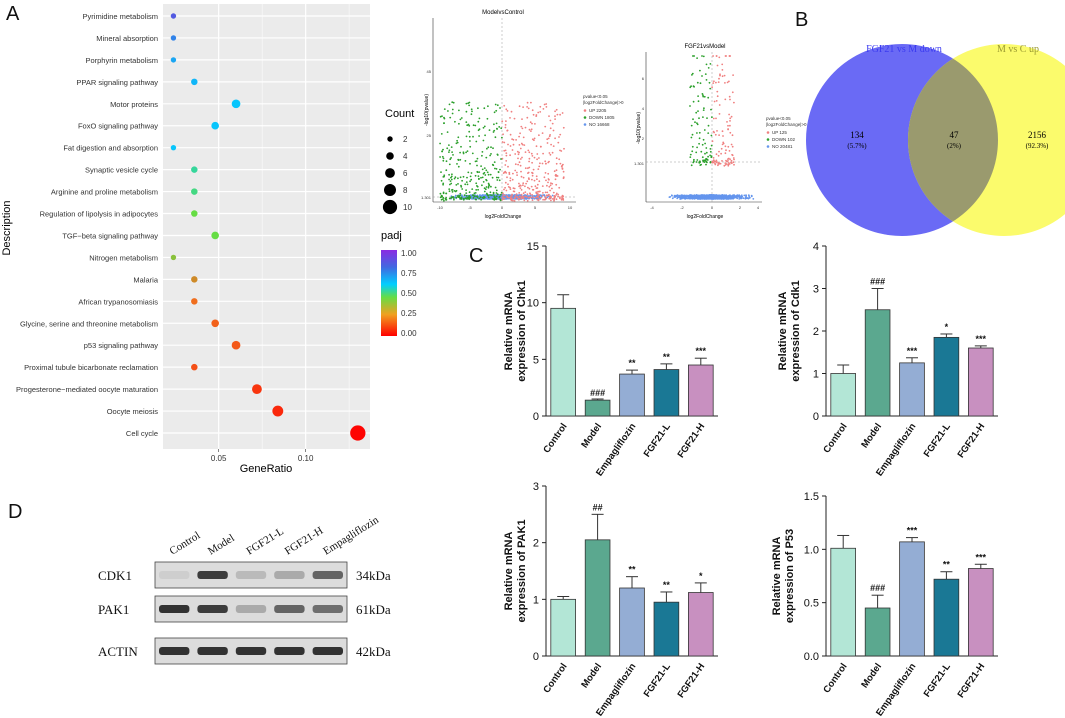 The image size is (1065, 718). I want to click on y-tick-label: 1.0, so click(811, 550).